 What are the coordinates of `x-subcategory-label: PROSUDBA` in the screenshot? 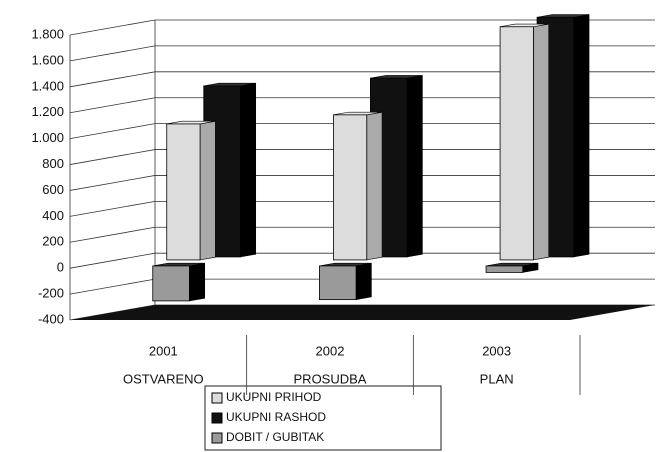 It's located at (330, 378).